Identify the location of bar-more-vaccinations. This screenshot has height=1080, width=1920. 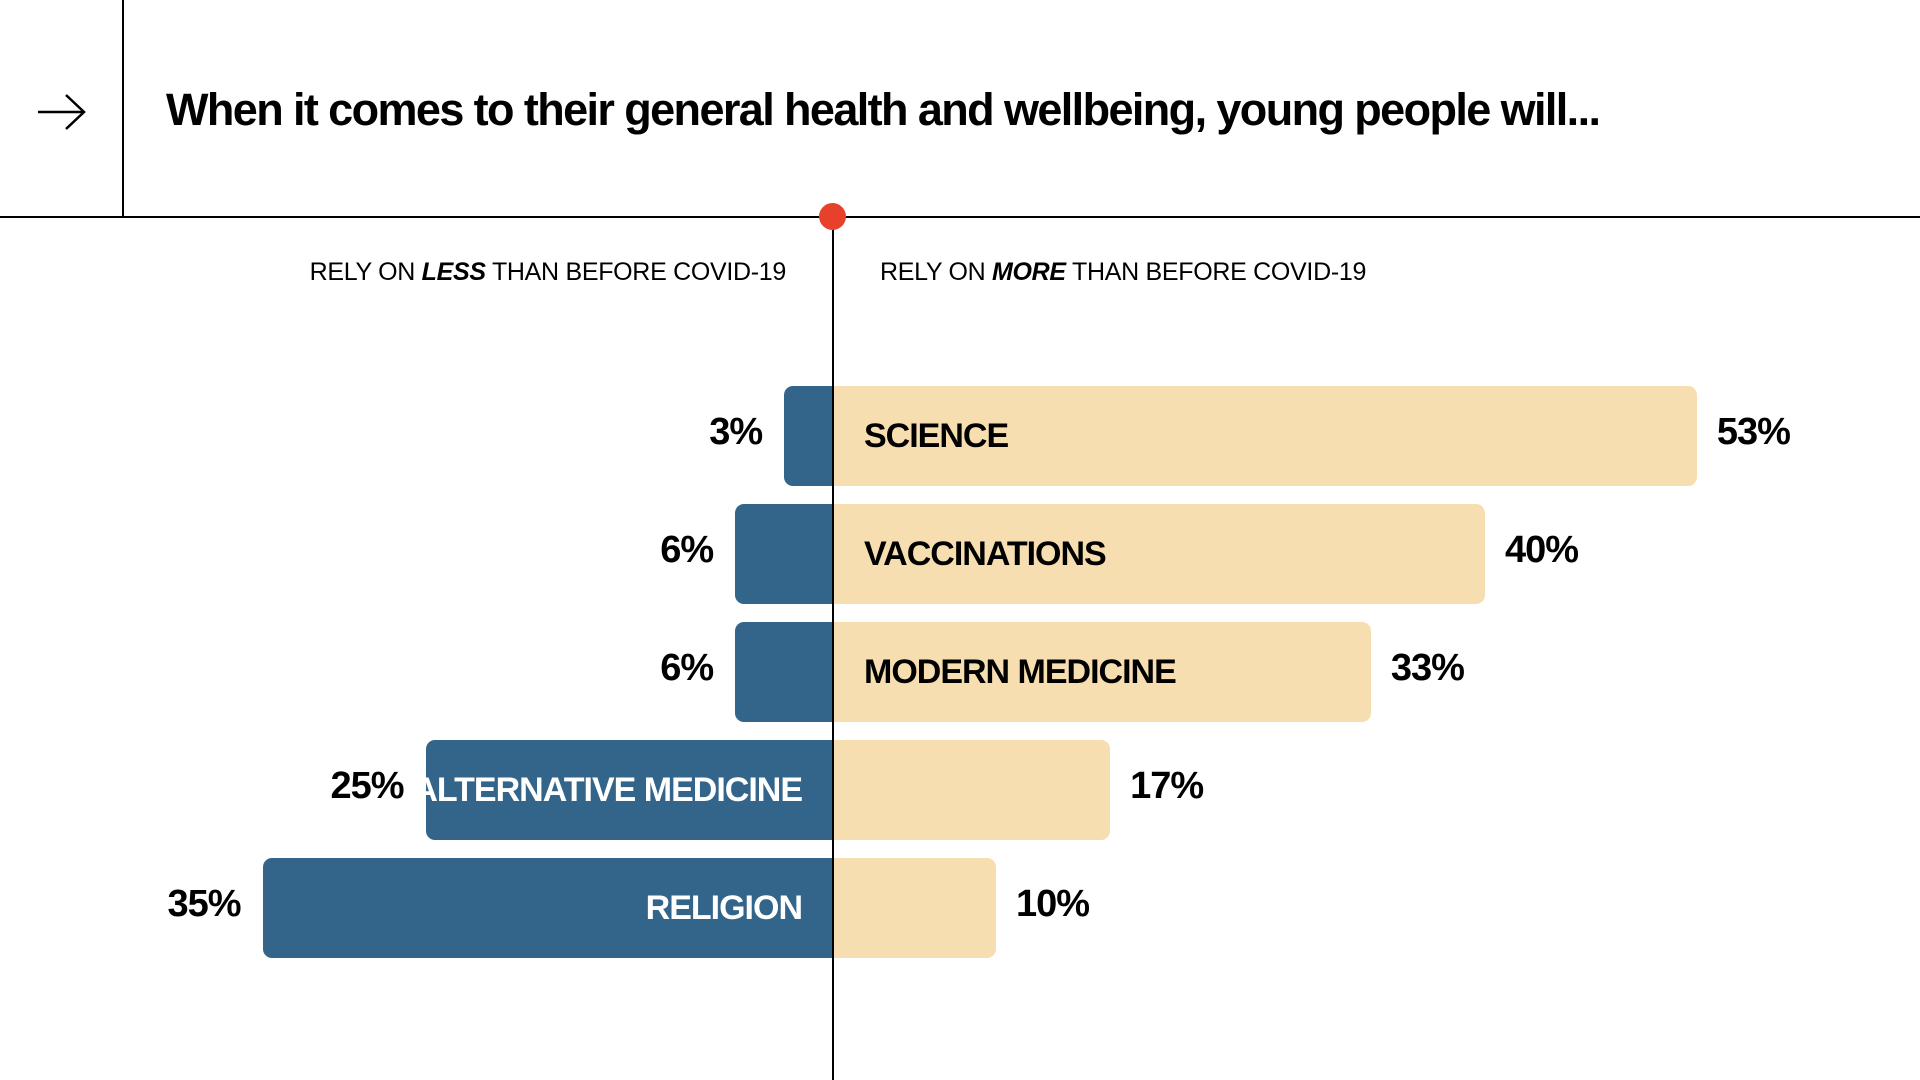
(1159, 554).